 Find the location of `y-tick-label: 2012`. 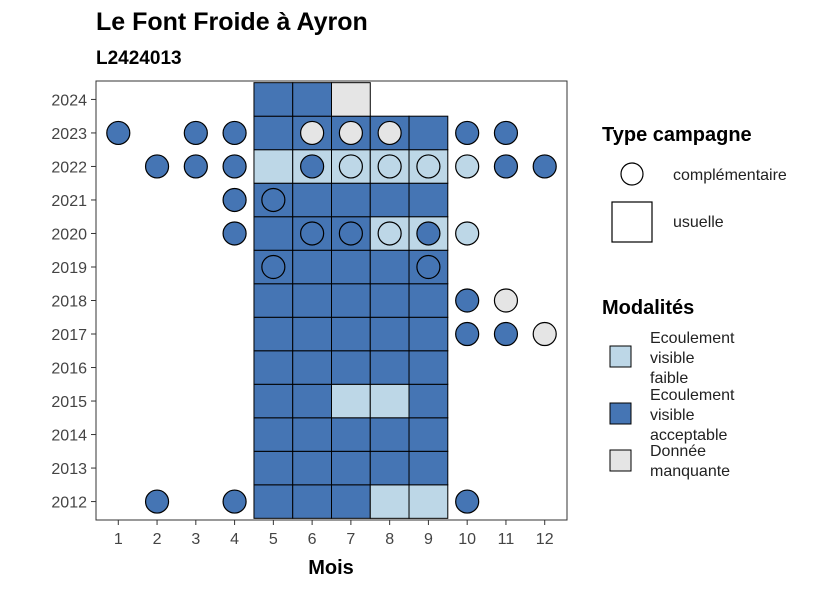

y-tick-label: 2012 is located at coordinates (69, 503).